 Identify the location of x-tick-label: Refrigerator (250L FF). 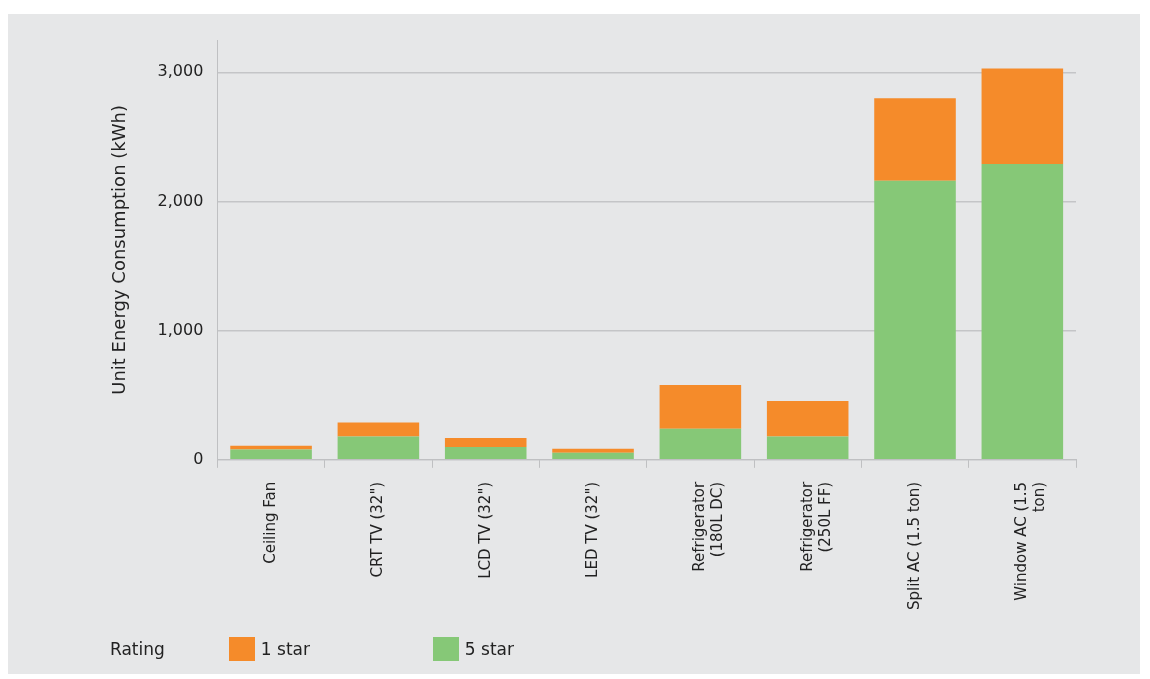
(815, 526).